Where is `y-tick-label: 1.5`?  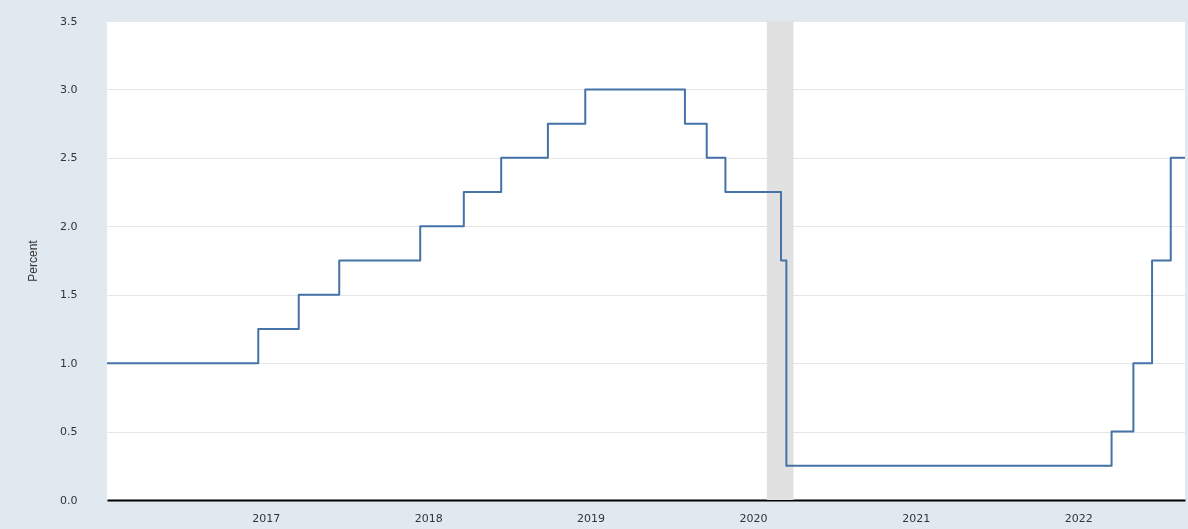
y-tick-label: 1.5 is located at coordinates (69, 295).